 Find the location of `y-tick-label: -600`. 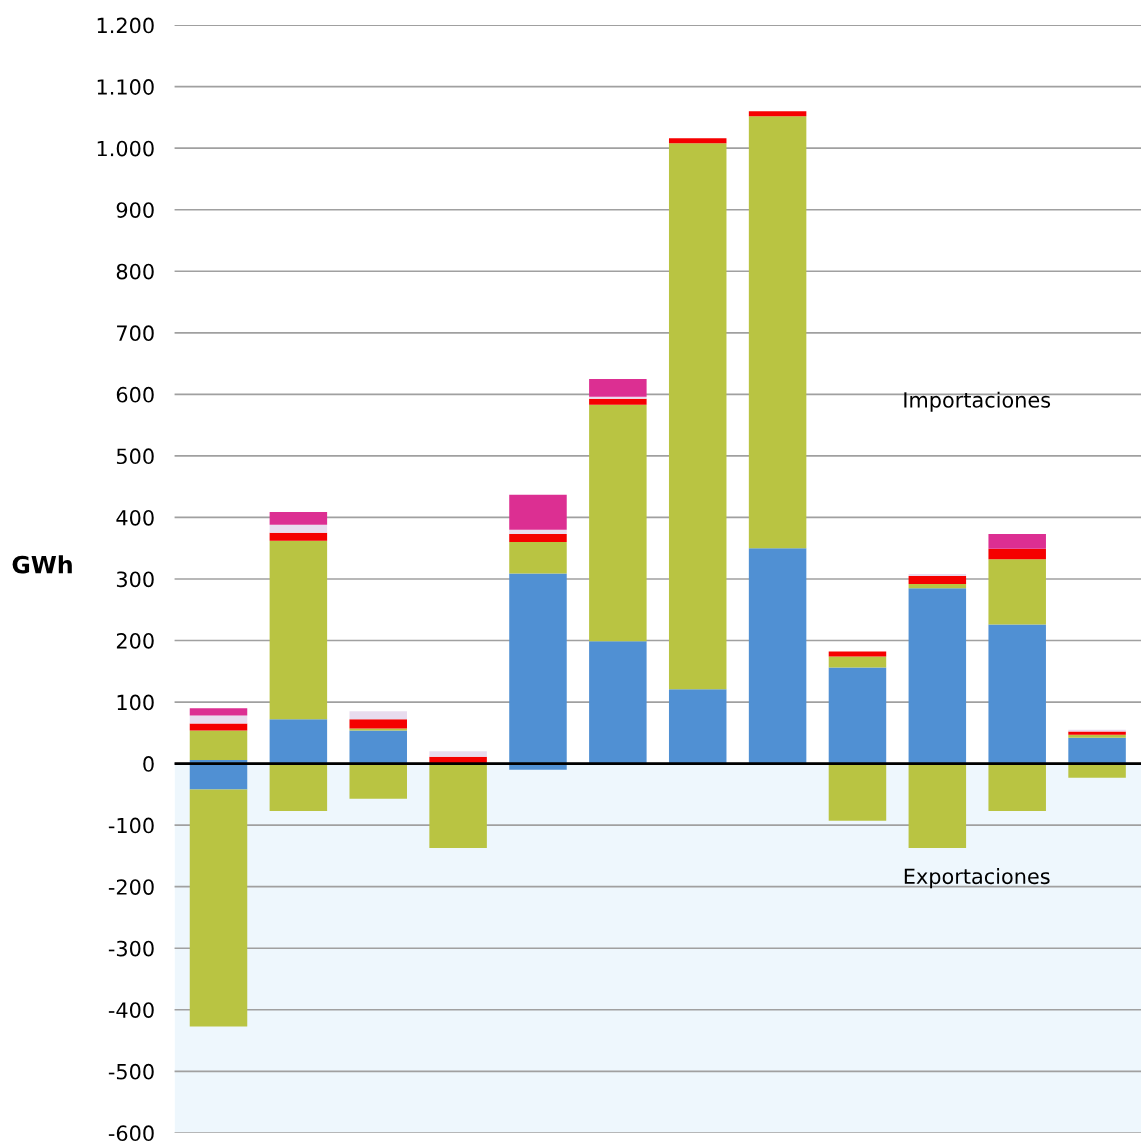

y-tick-label: -600 is located at coordinates (131, 1133).